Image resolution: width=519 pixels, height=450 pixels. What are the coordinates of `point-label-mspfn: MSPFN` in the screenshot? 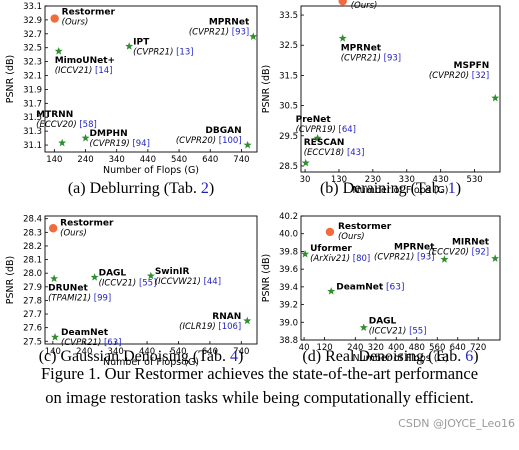 It's located at (472, 66).